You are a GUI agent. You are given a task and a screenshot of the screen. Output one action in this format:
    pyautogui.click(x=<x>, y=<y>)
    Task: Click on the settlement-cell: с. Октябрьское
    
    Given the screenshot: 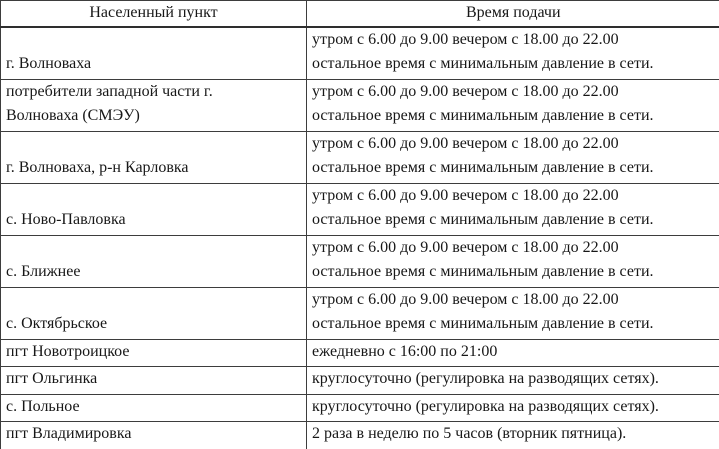 What is the action you would take?
    pyautogui.click(x=154, y=313)
    